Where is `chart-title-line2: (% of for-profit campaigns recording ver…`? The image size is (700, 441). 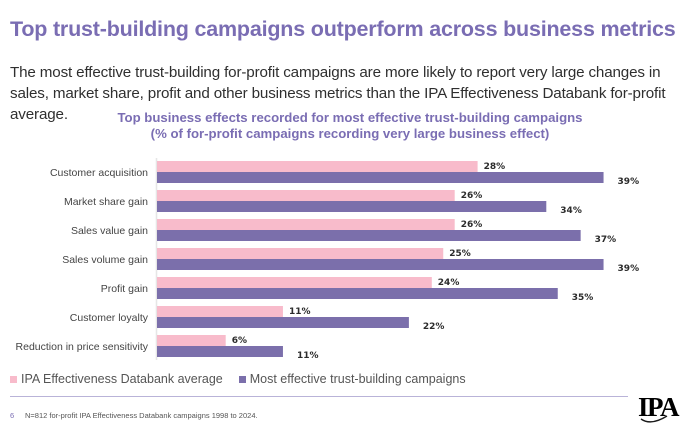
chart-title-line2: (% of for-profit campaigns recording ver… is located at coordinates (350, 133).